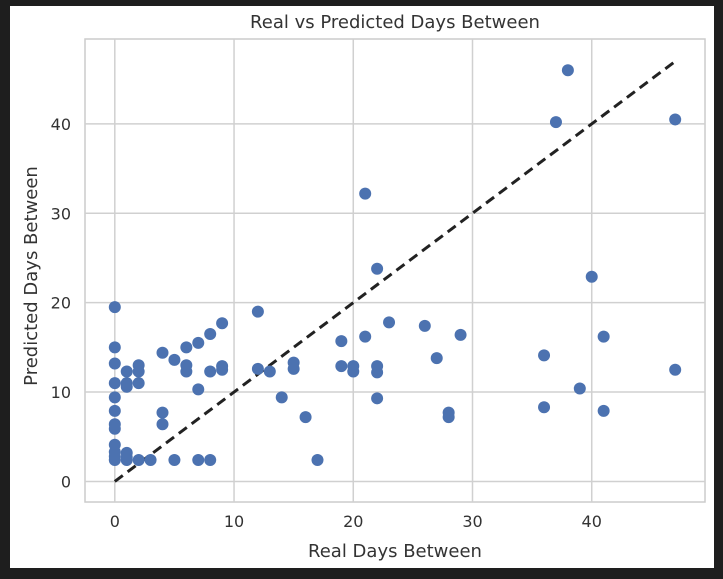 Image resolution: width=723 pixels, height=579 pixels. Describe the element at coordinates (234, 521) in the screenshot. I see `x-tick-label: 10` at that location.